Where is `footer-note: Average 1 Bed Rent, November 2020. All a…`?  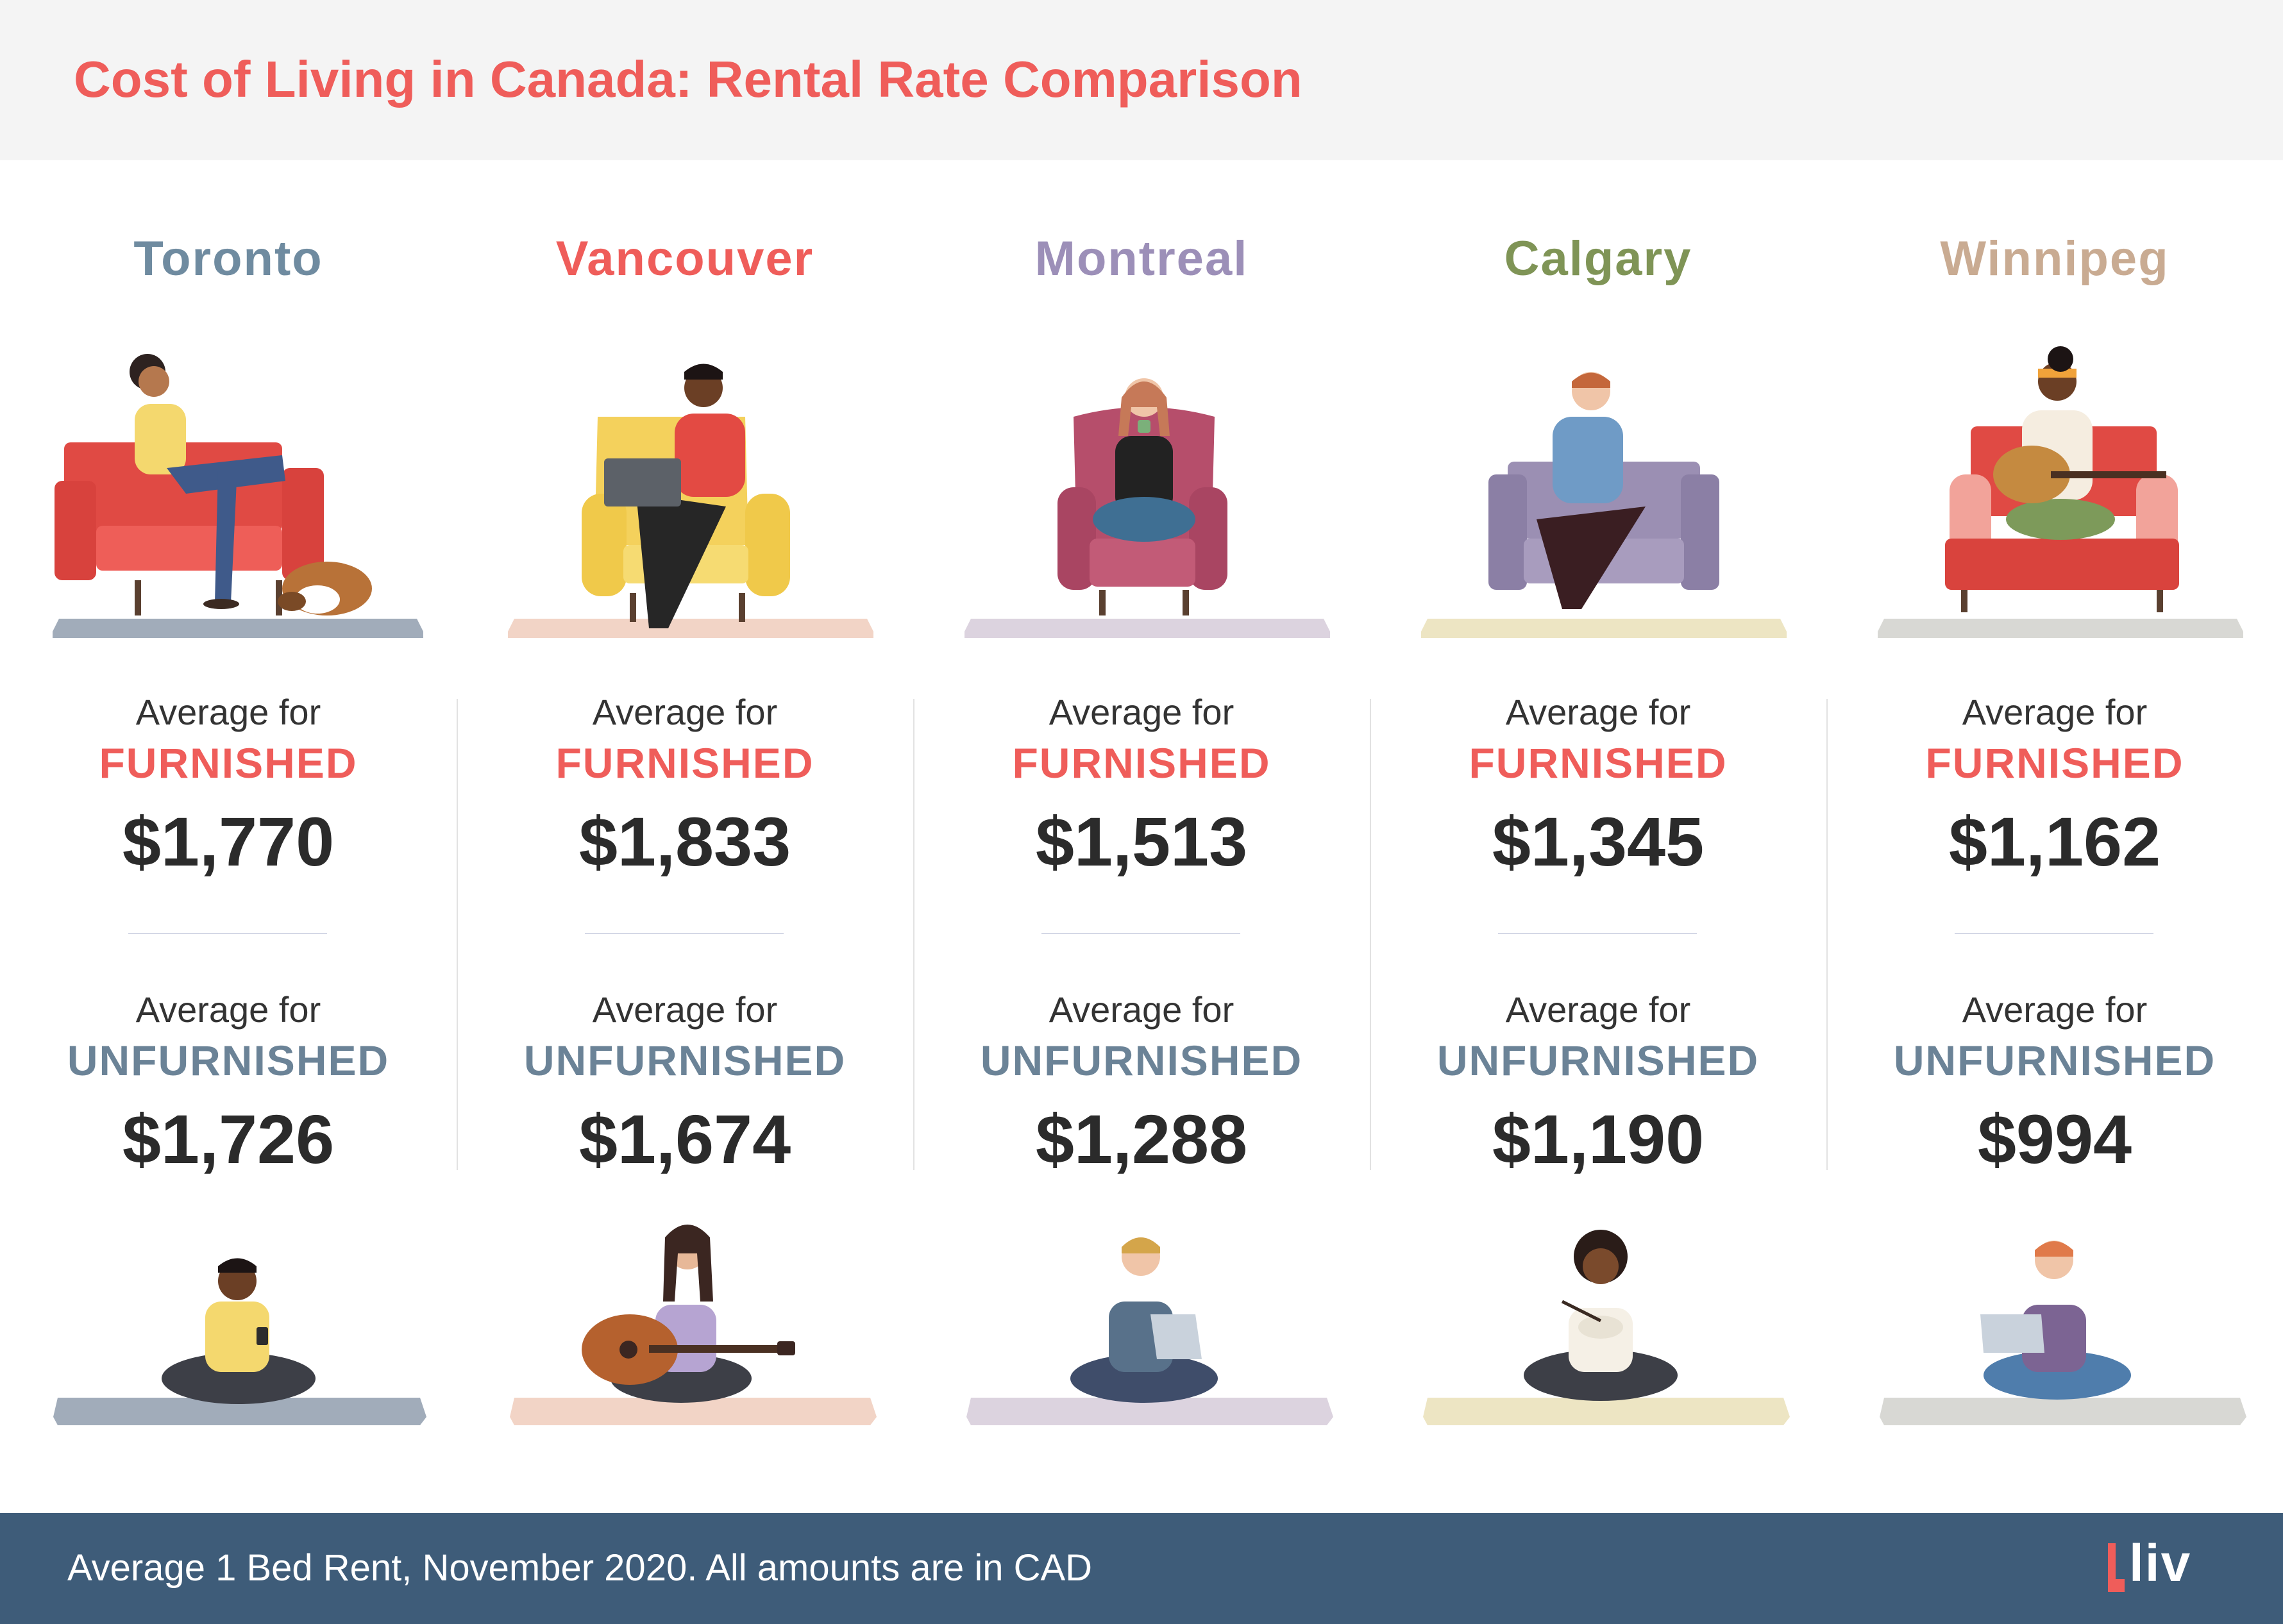
footer-note: Average 1 Bed Rent, November 2020. All a… is located at coordinates (580, 1568).